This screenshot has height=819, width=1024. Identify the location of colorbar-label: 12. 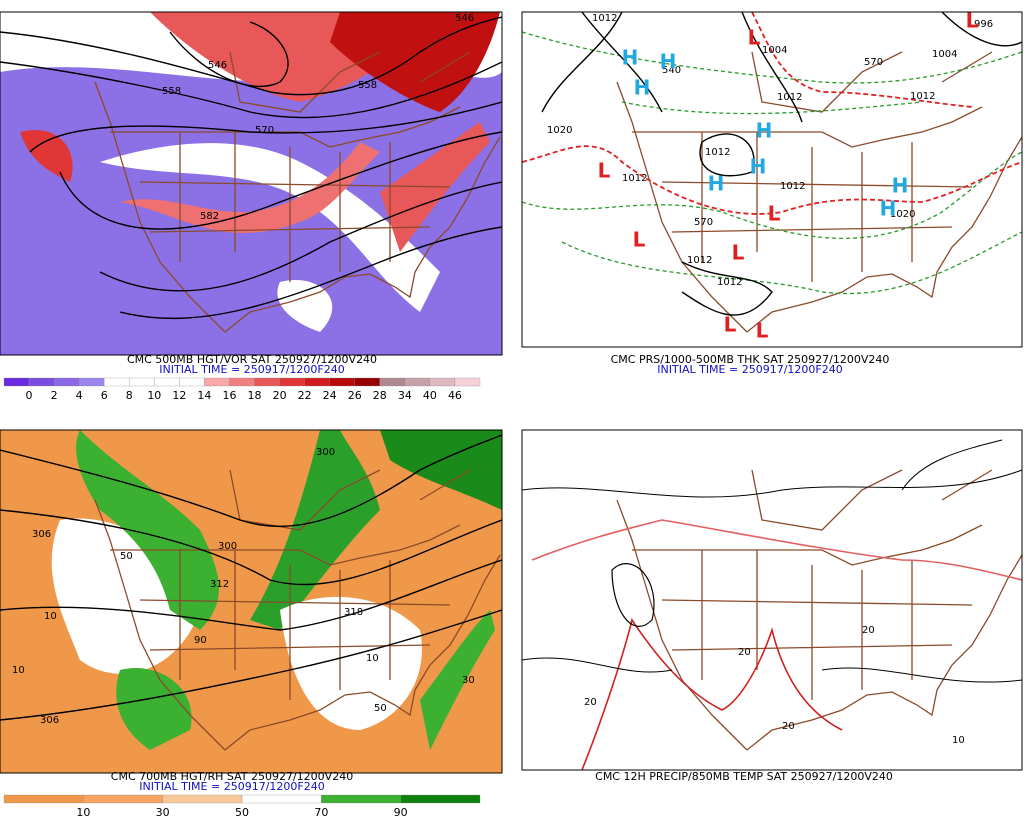
(179, 395).